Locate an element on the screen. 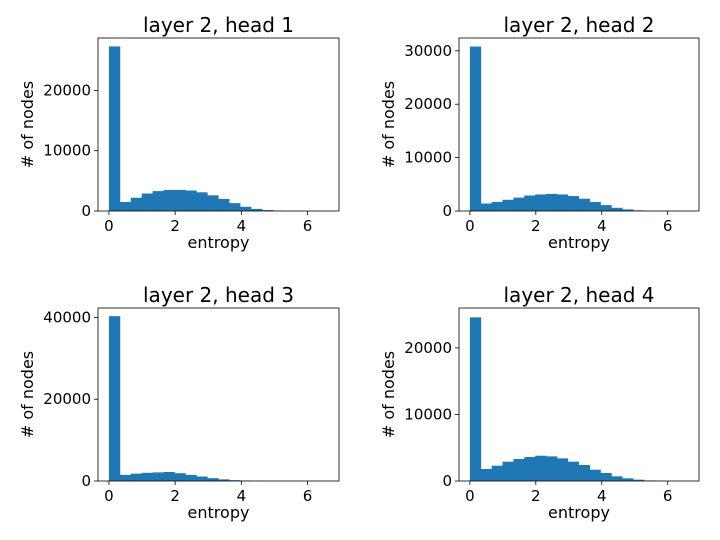  subplot-title: layer 2, head 3 is located at coordinates (218, 295).